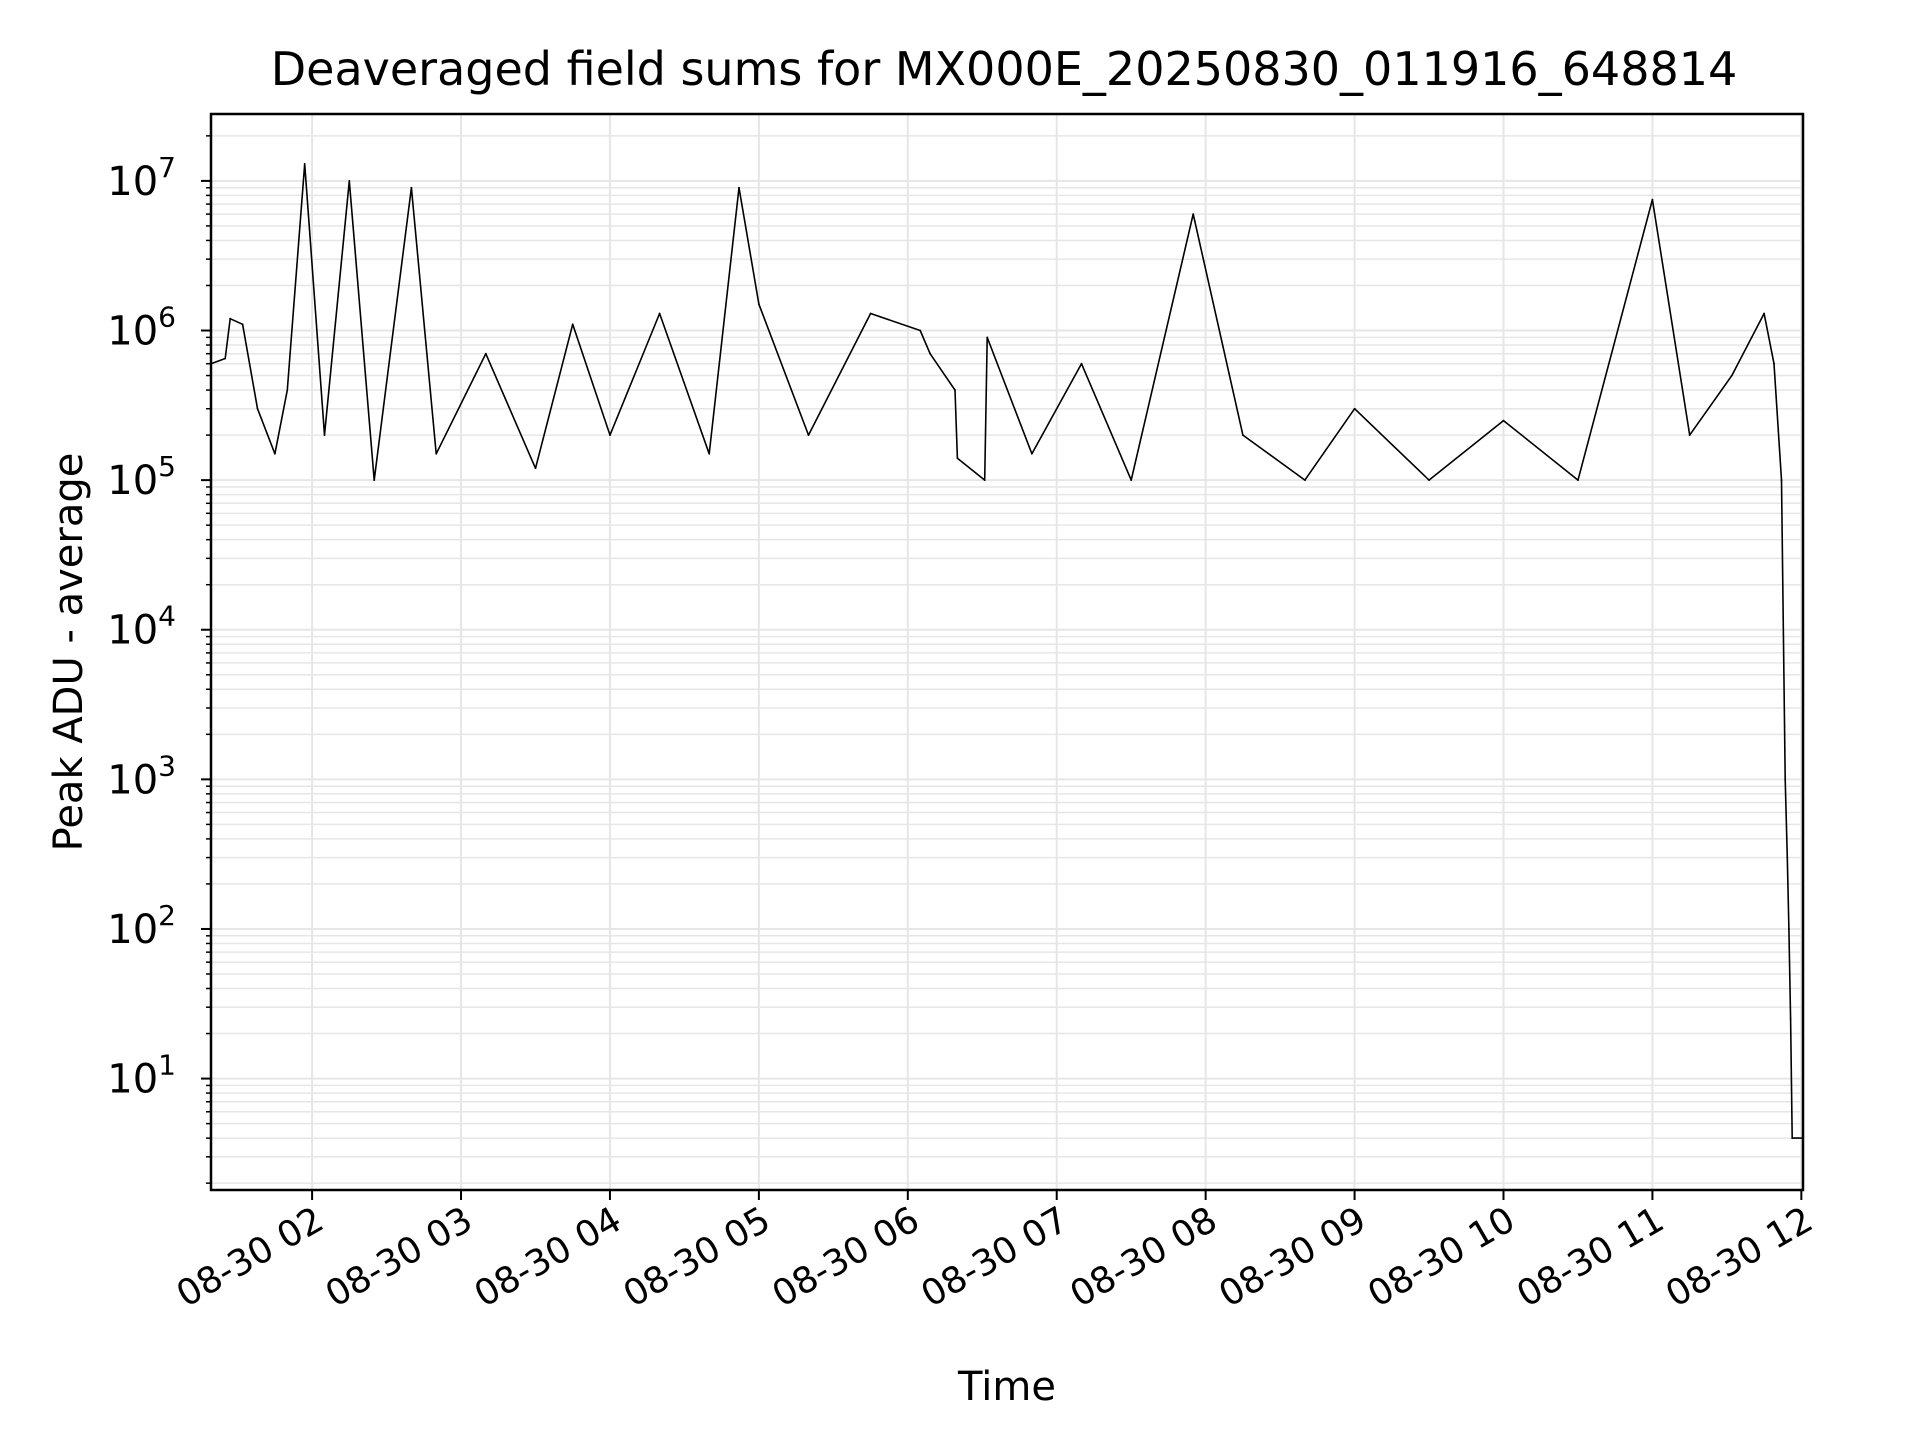 Image resolution: width=1920 pixels, height=1440 pixels. What do you see at coordinates (141, 328) in the screenshot?
I see `y-tick-label: 10⁶` at bounding box center [141, 328].